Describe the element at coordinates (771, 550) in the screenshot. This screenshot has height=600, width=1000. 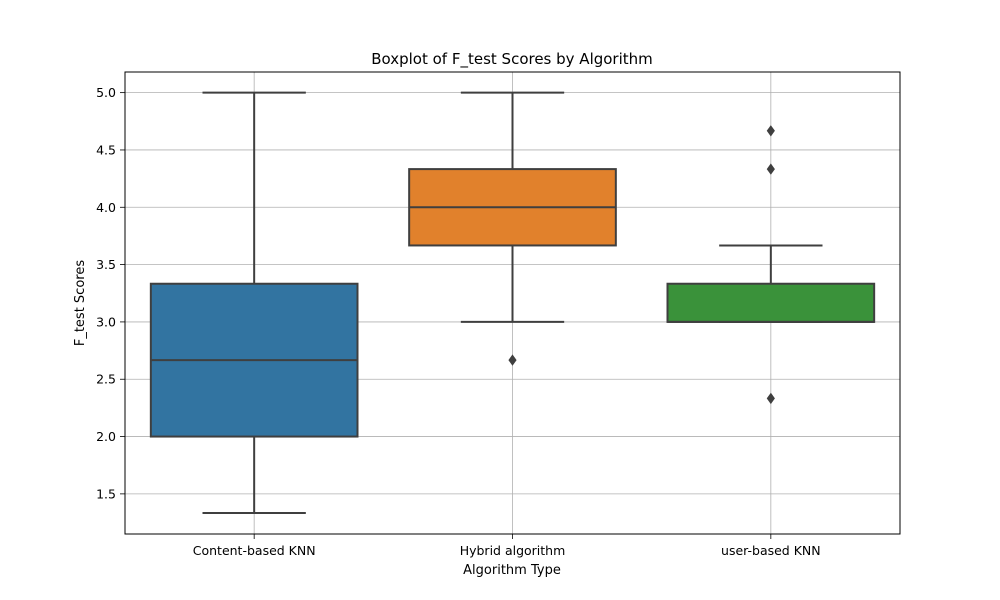
I see `x-tick-label: user-based KNN` at that location.